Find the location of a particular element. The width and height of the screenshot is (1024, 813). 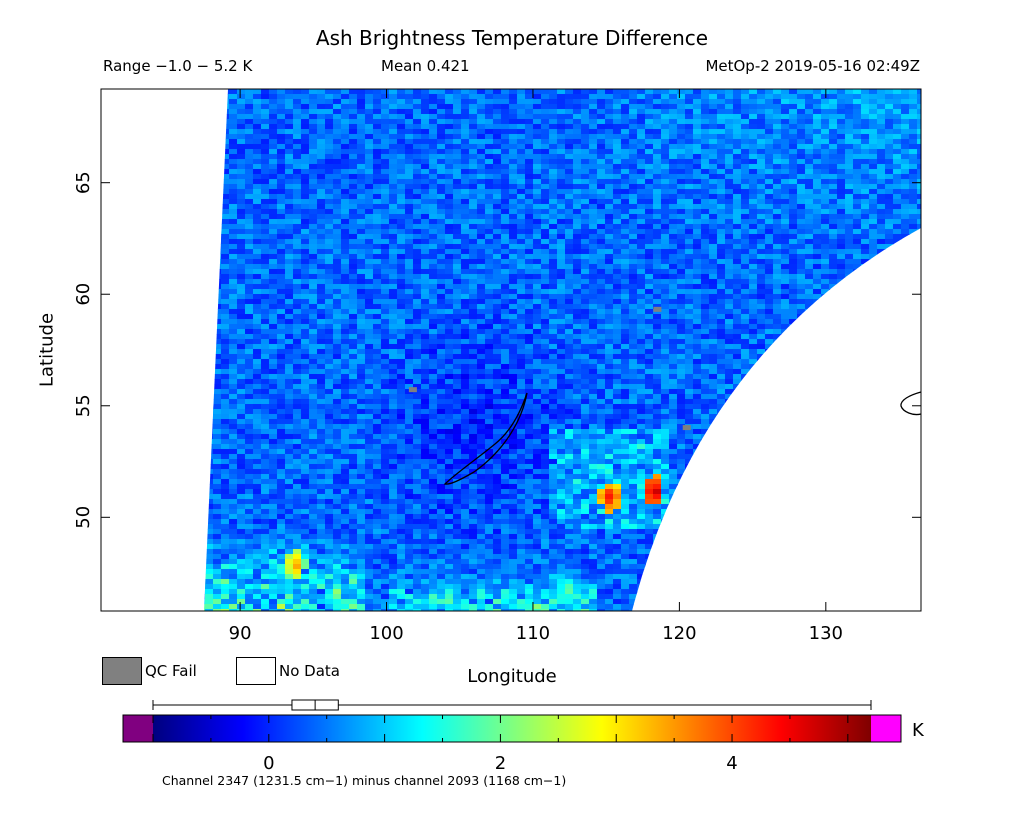

no-data-label: No Data is located at coordinates (309, 671).